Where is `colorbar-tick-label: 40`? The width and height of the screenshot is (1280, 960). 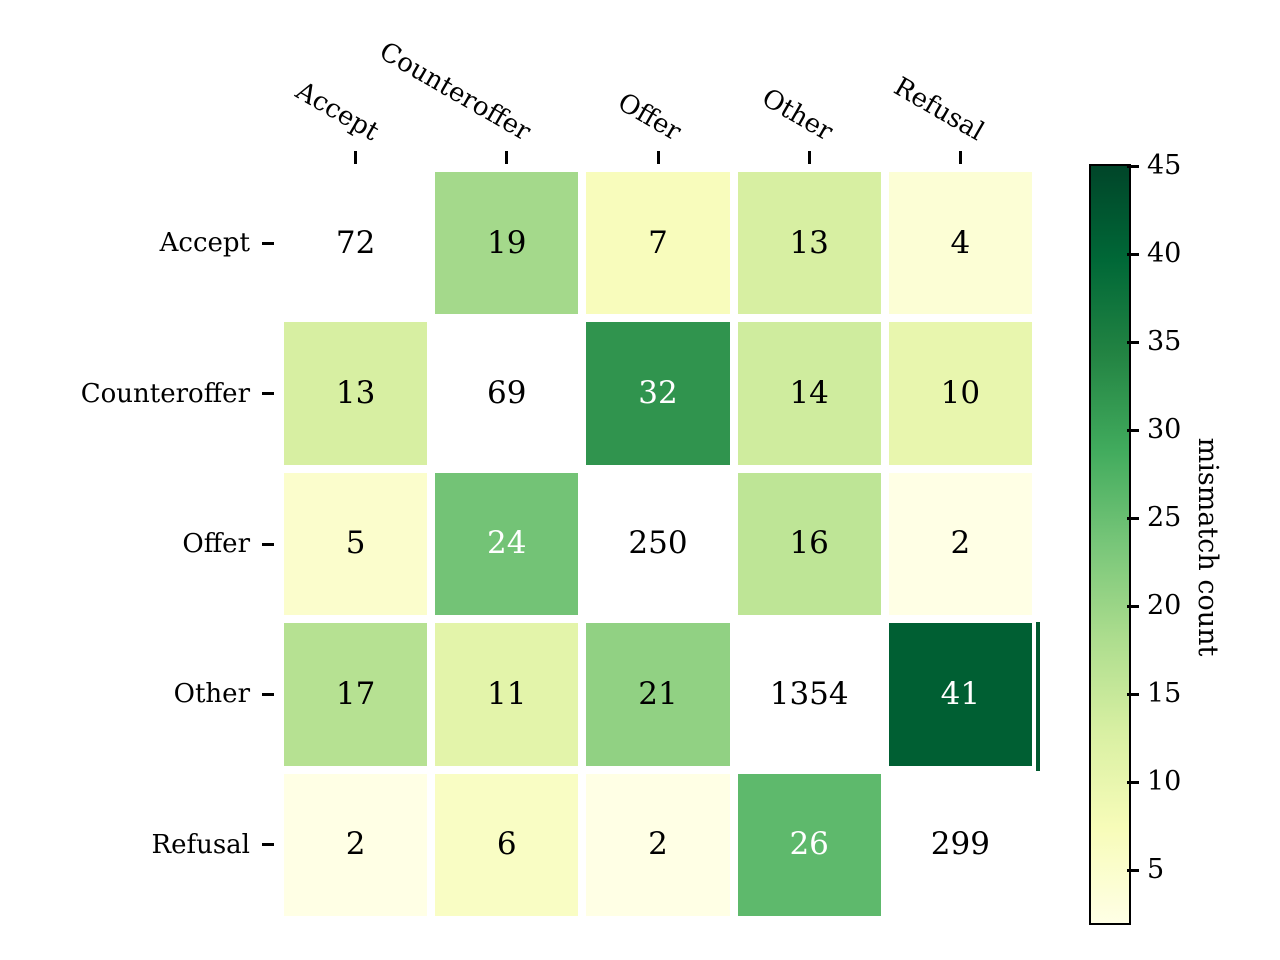 colorbar-tick-label: 40 is located at coordinates (1164, 254).